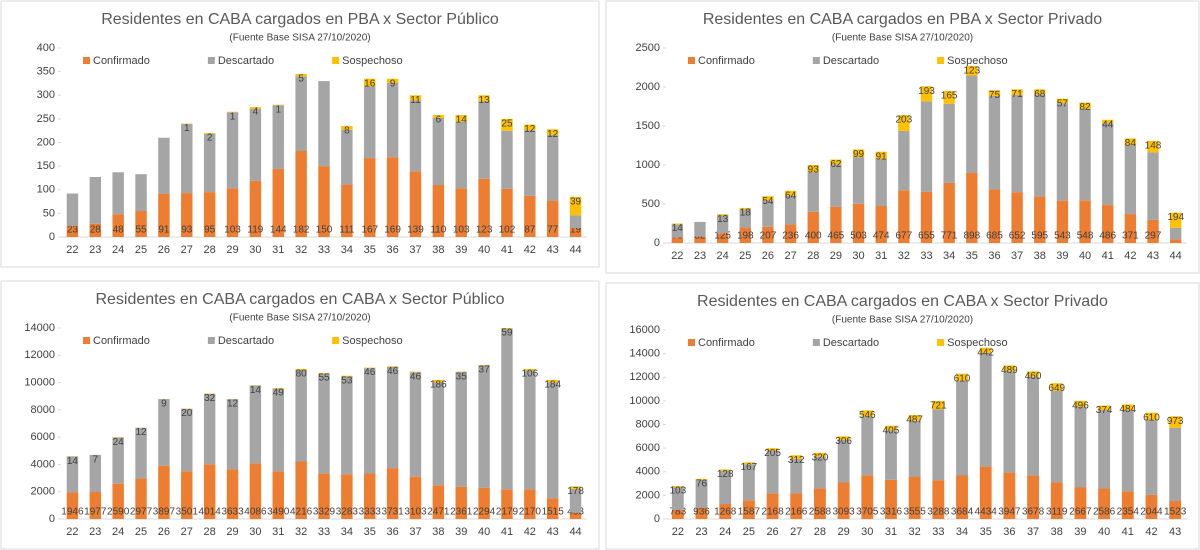  Describe the element at coordinates (530, 230) in the screenshot. I see `data-label: 87` at that location.